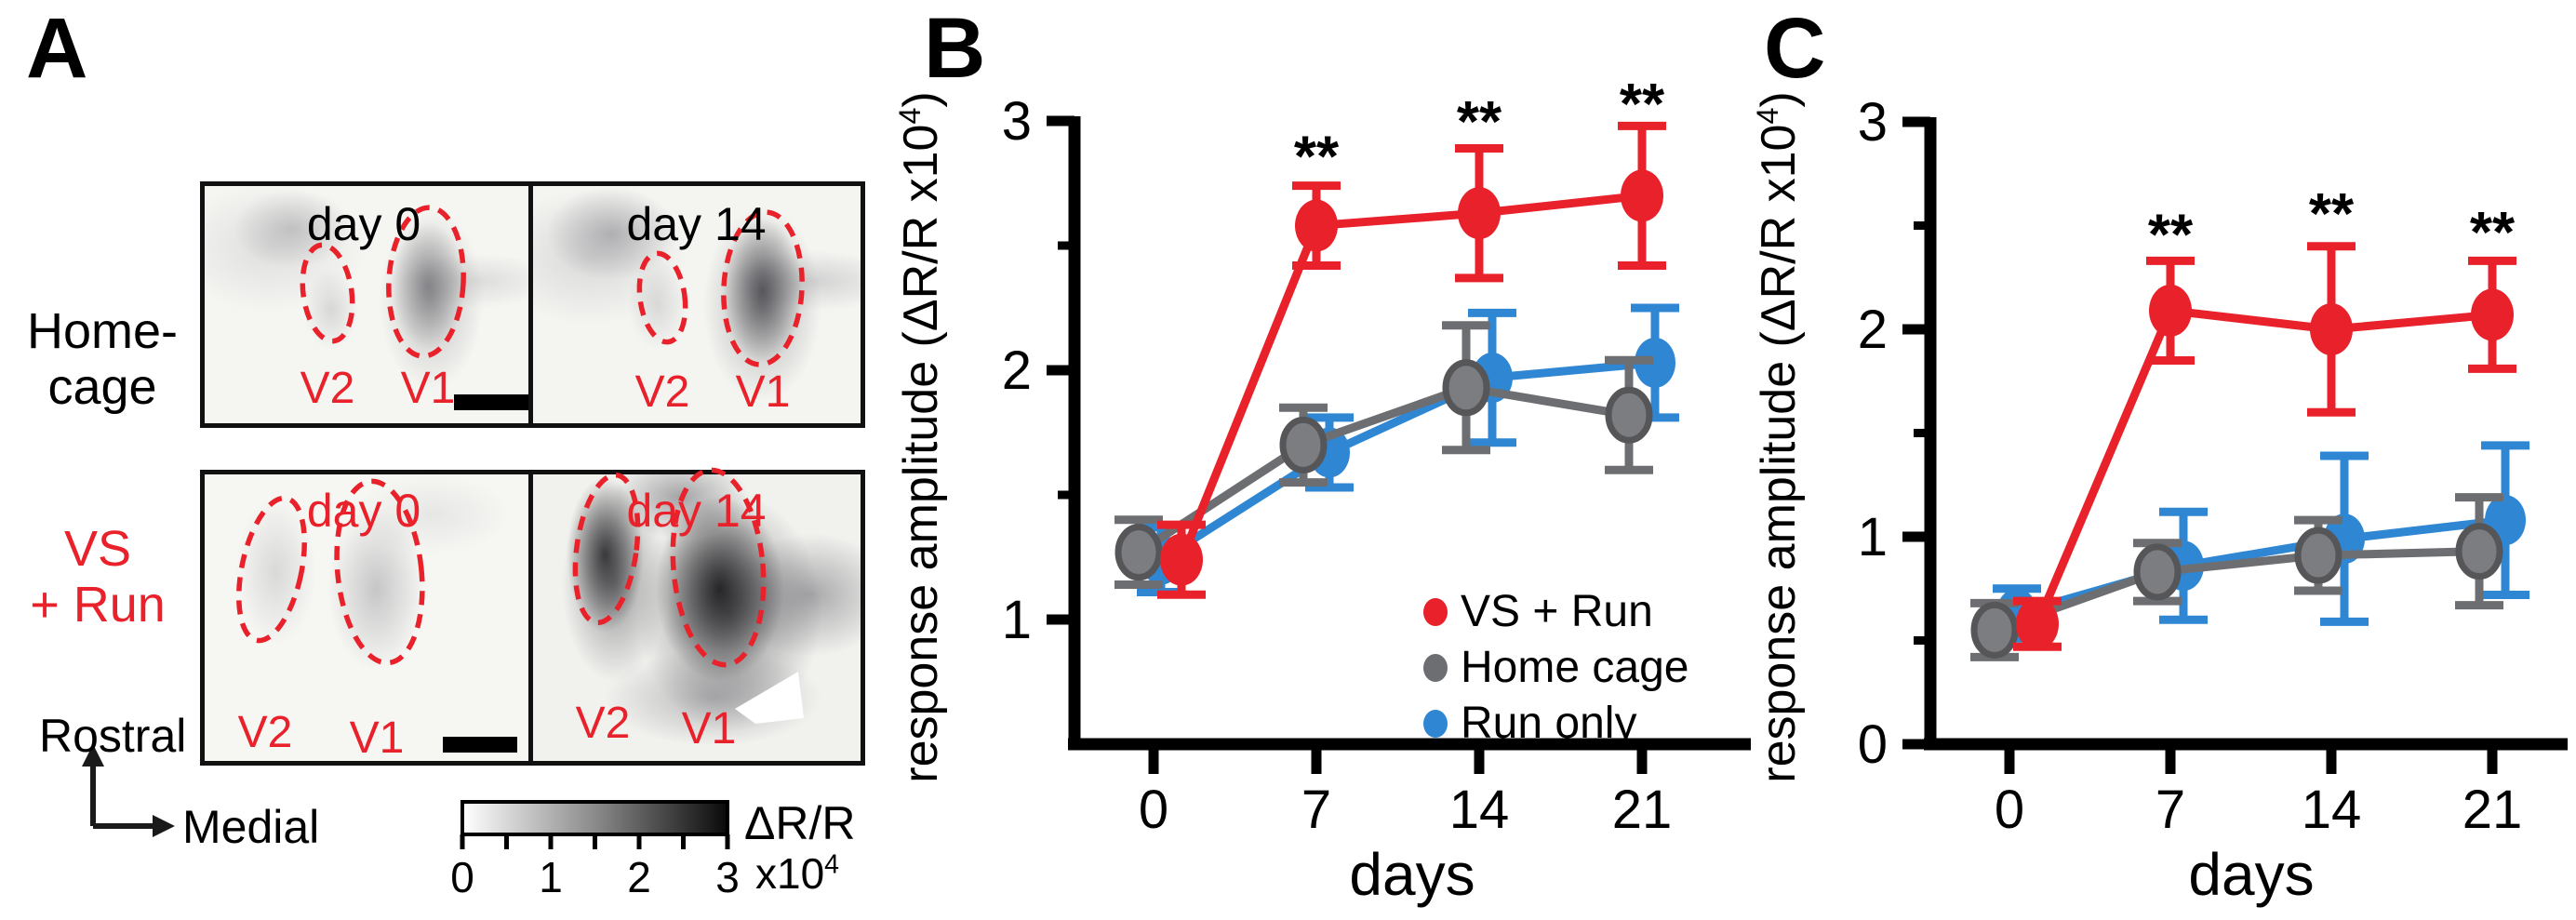 This screenshot has height=920, width=2576. I want to click on panel-b-letter: B, so click(955, 48).